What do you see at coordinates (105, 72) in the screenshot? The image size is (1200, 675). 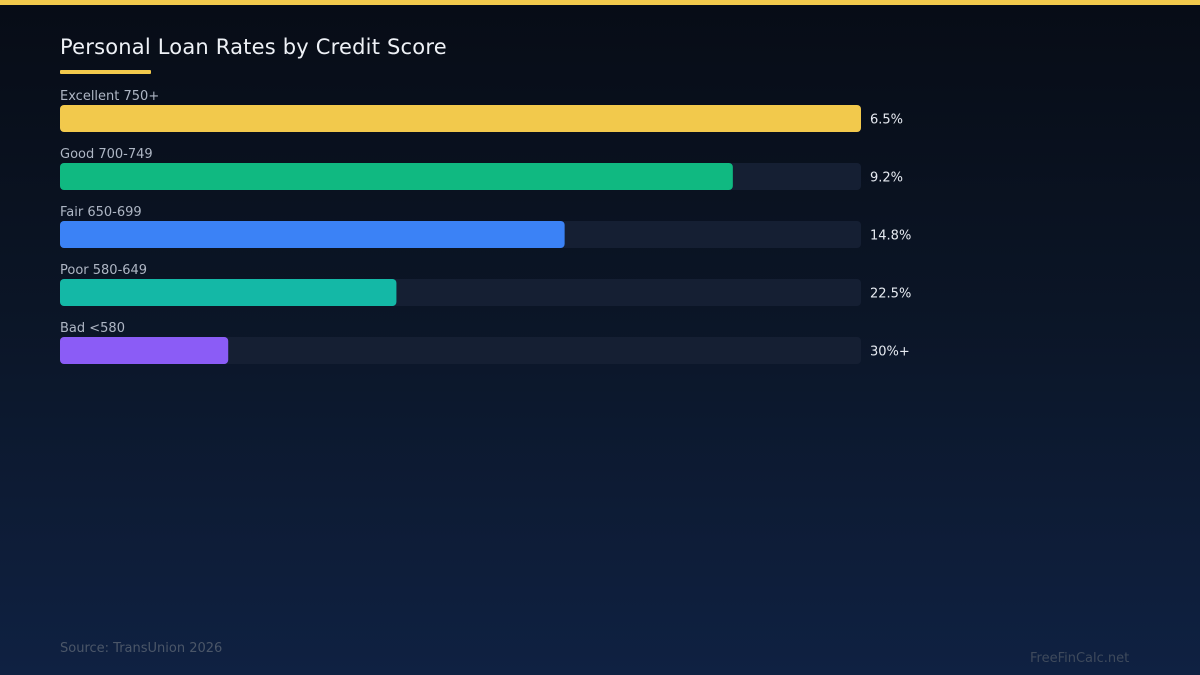 I see `title-underline` at bounding box center [105, 72].